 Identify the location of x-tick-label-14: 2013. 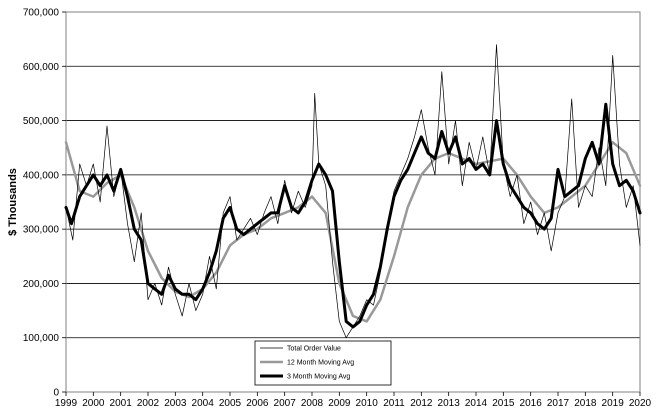
(449, 403).